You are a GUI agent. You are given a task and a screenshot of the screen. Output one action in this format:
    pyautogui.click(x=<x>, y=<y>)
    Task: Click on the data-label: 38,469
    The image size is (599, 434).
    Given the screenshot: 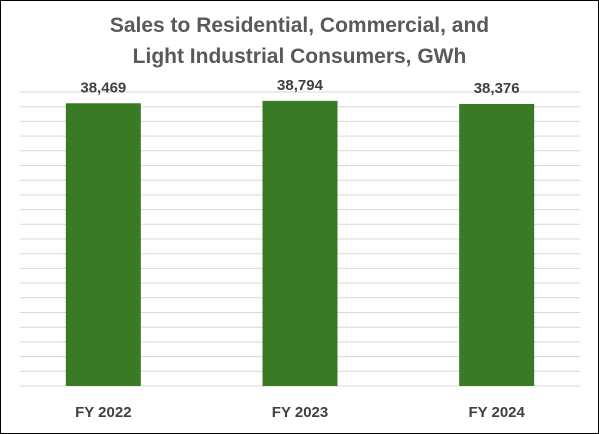 What is the action you would take?
    pyautogui.click(x=103, y=87)
    